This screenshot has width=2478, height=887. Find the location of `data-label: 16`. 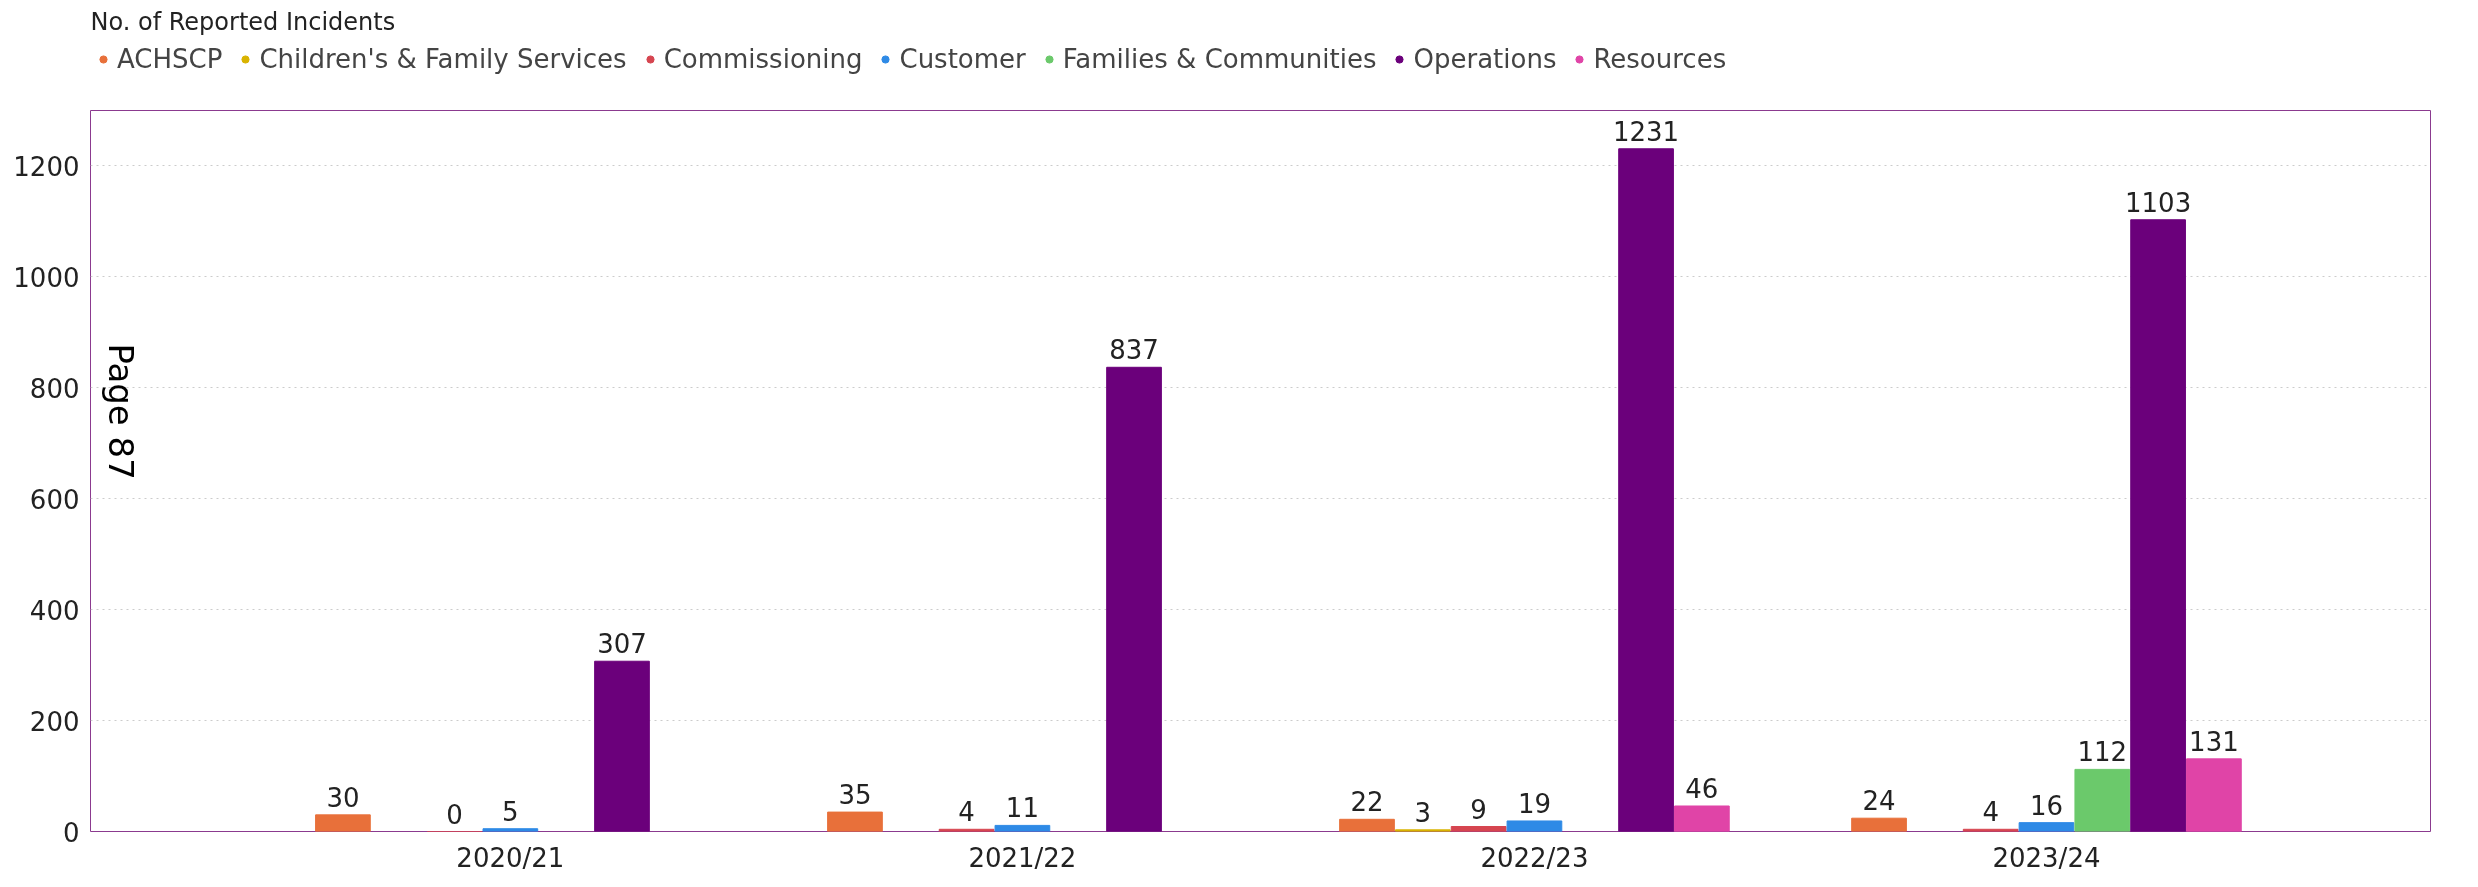

data-label: 16 is located at coordinates (2046, 805).